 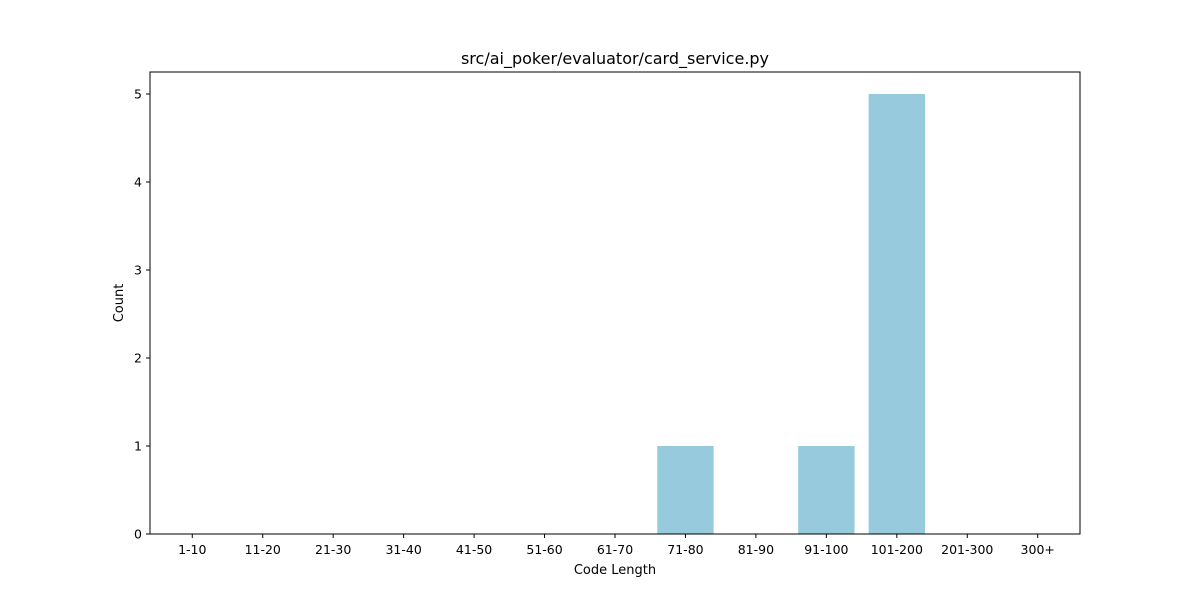 I want to click on y-tick-label: 3, so click(x=138, y=270).